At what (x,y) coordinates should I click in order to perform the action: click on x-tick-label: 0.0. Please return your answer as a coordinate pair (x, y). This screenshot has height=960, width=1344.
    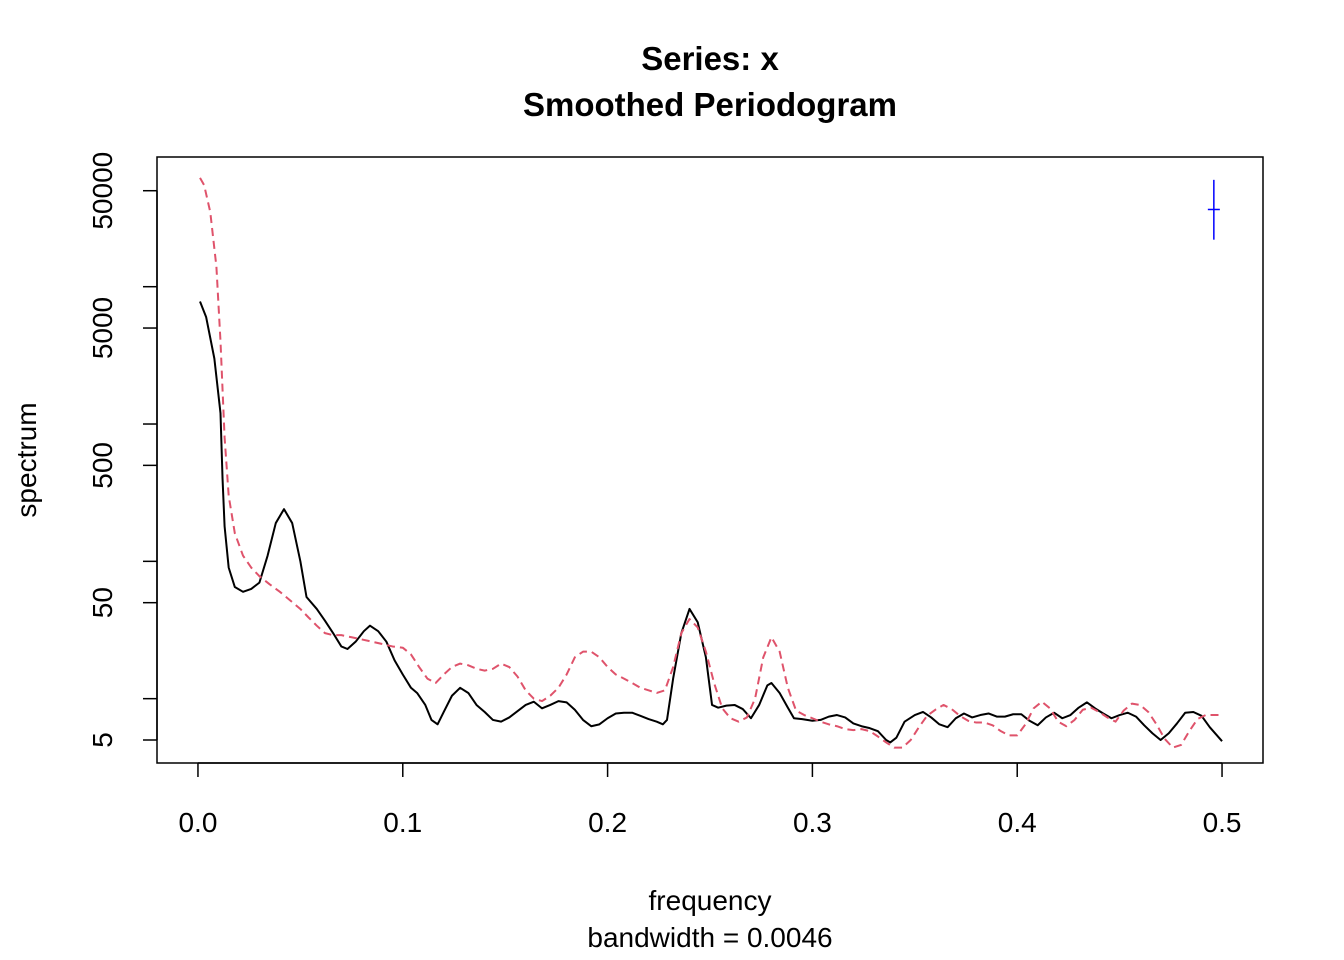
    Looking at the image, I should click on (197, 822).